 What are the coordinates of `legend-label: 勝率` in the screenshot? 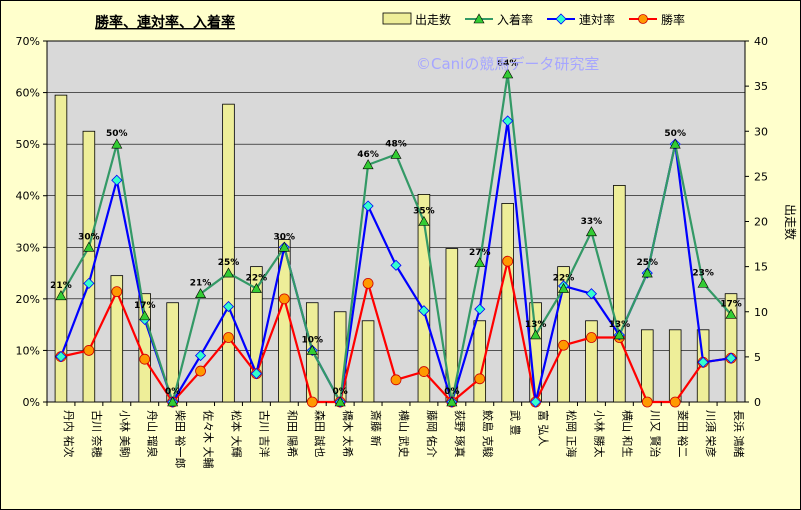 It's located at (673, 19).